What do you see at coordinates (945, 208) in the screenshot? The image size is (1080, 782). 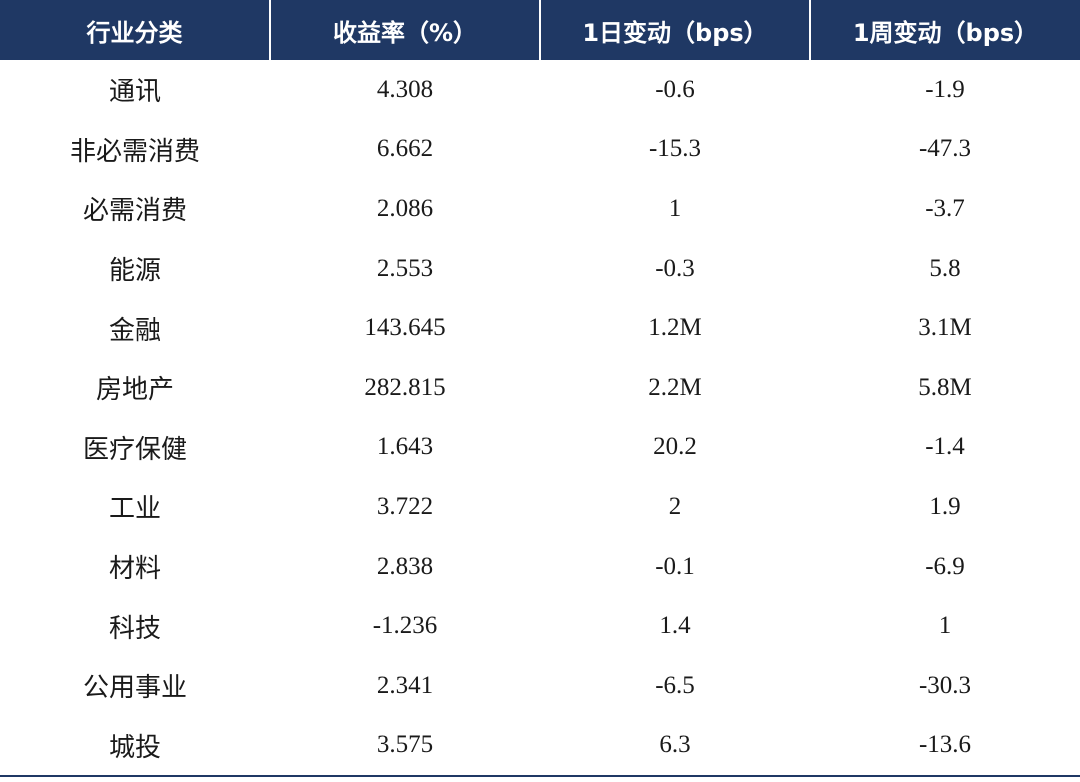 I see `change-1w-value: -3.7` at bounding box center [945, 208].